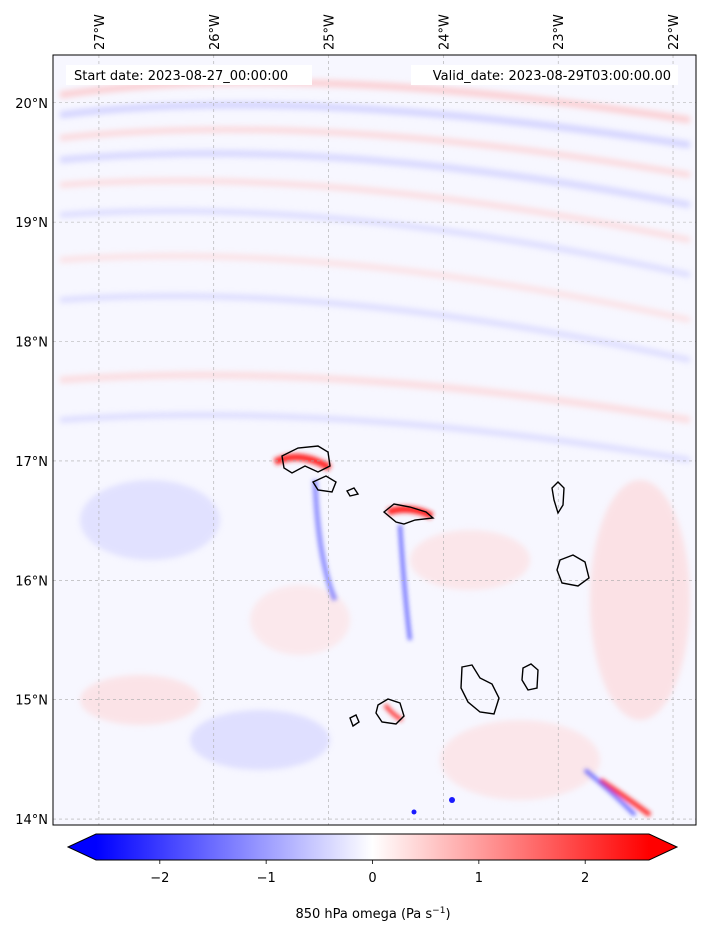 The image size is (703, 936). I want to click on lon-tick-label: 23°W, so click(559, 32).